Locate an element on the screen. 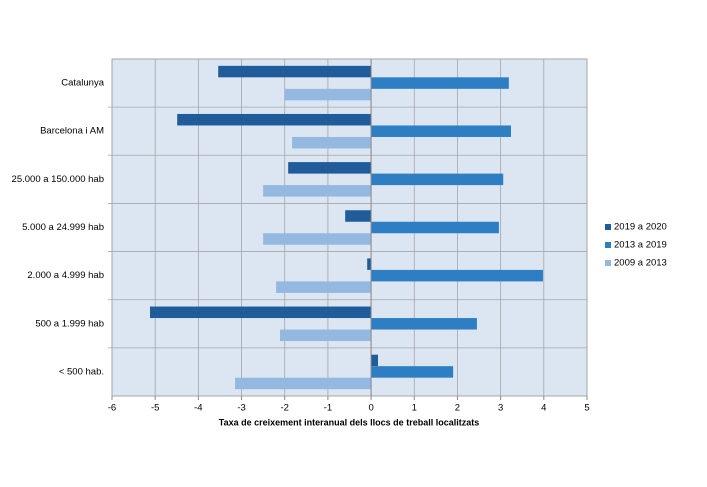  x-tick-label: -6 is located at coordinates (112, 408).